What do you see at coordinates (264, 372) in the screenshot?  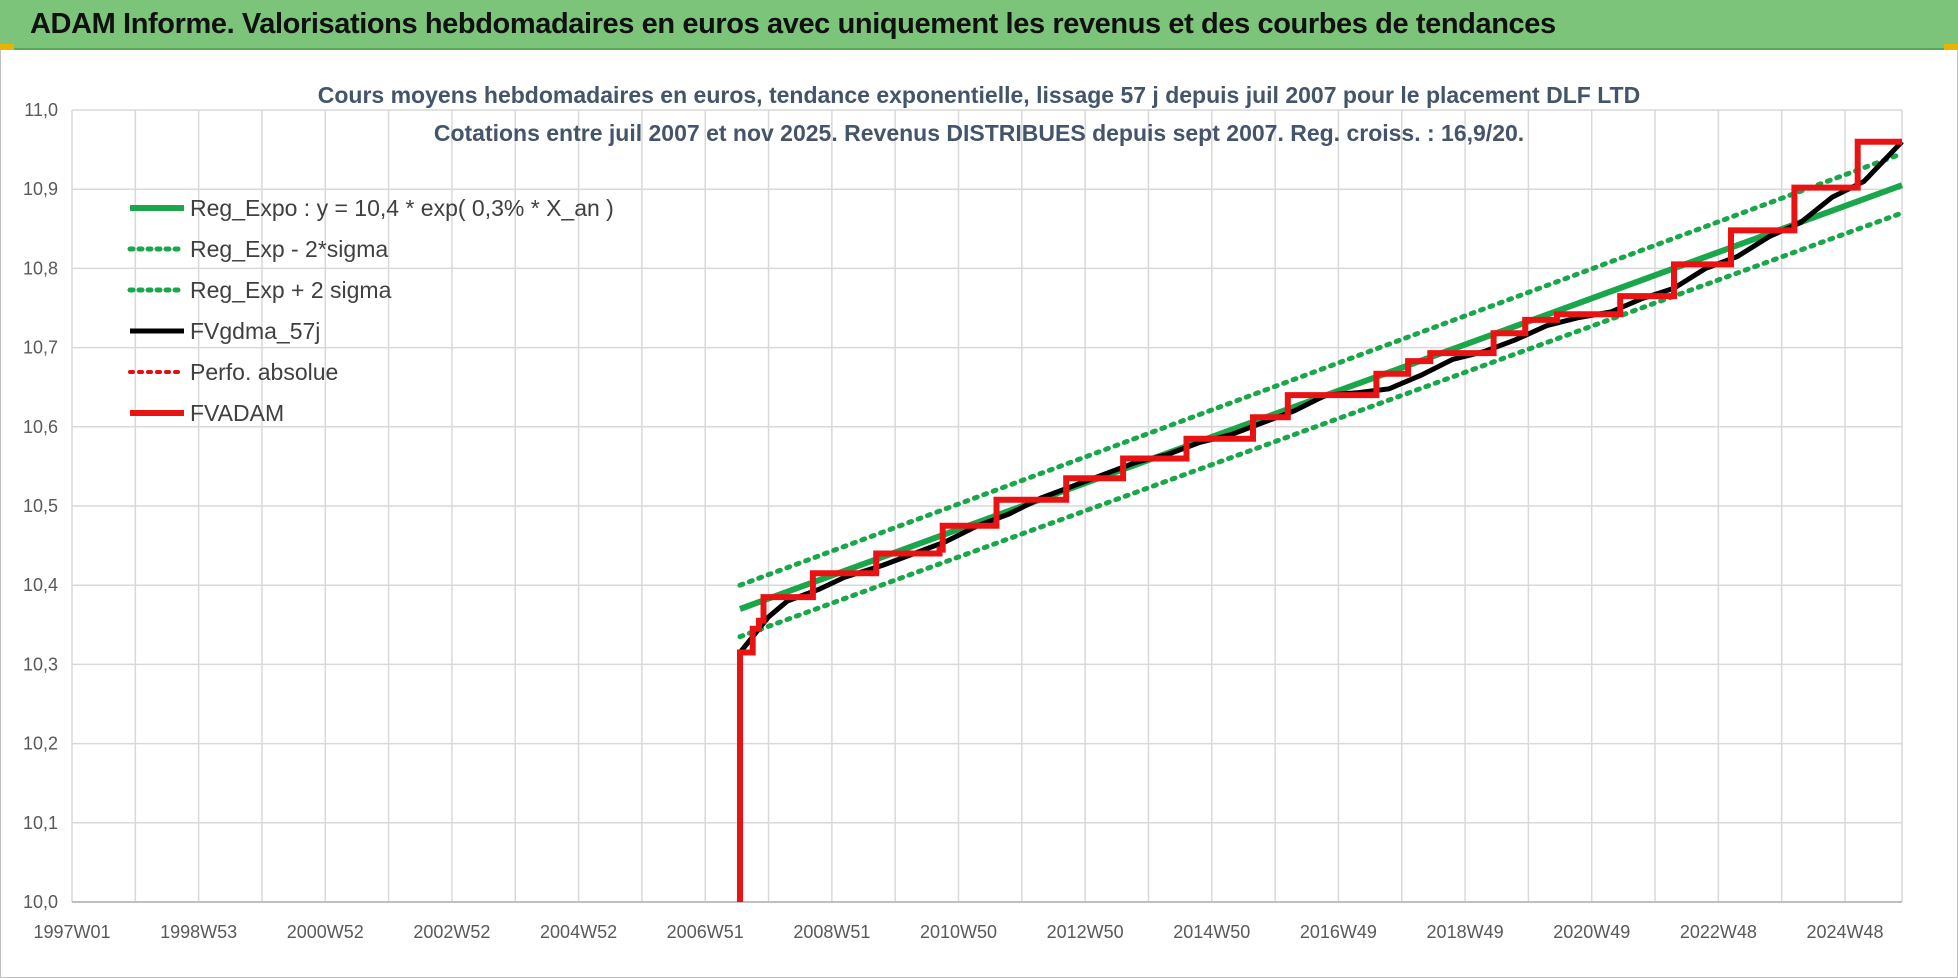 I see `legend-label: Perfo. absolue` at bounding box center [264, 372].